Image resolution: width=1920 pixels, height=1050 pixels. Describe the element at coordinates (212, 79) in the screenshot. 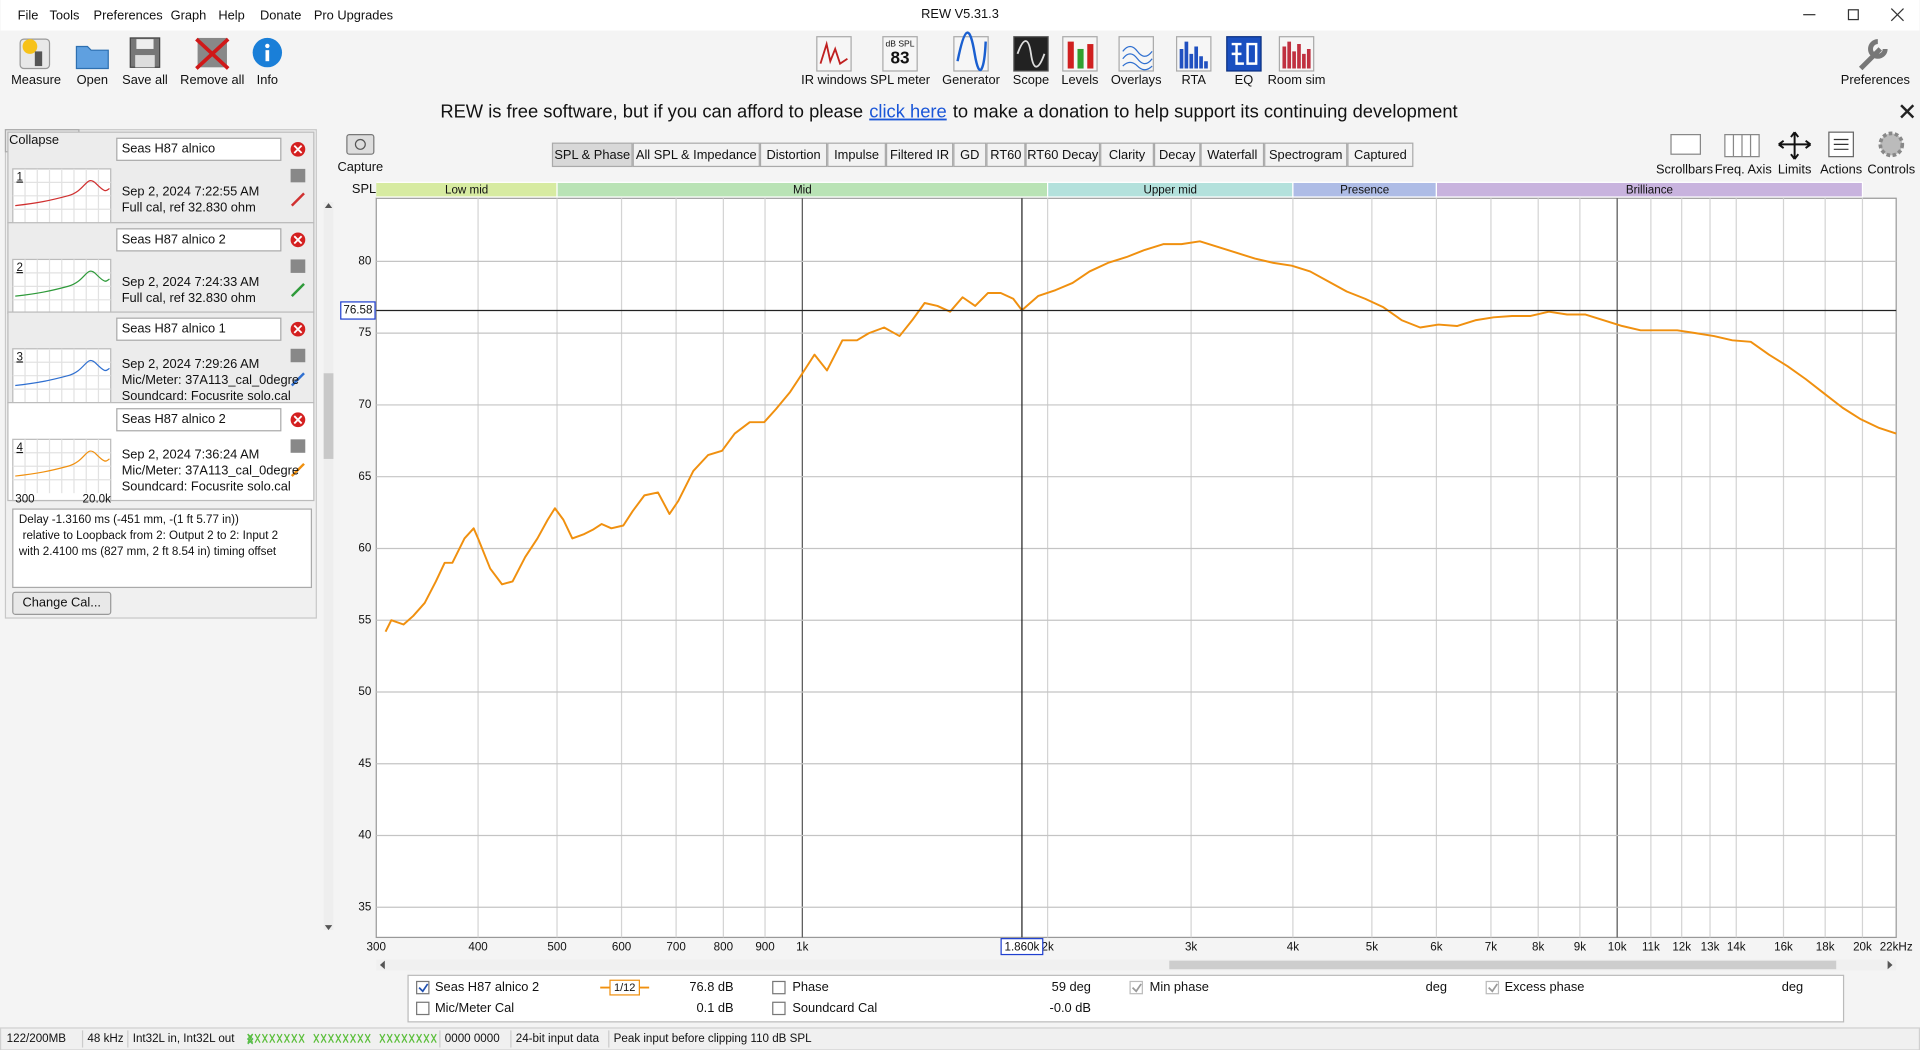

I see `toolbar-label: Remove all` at that location.